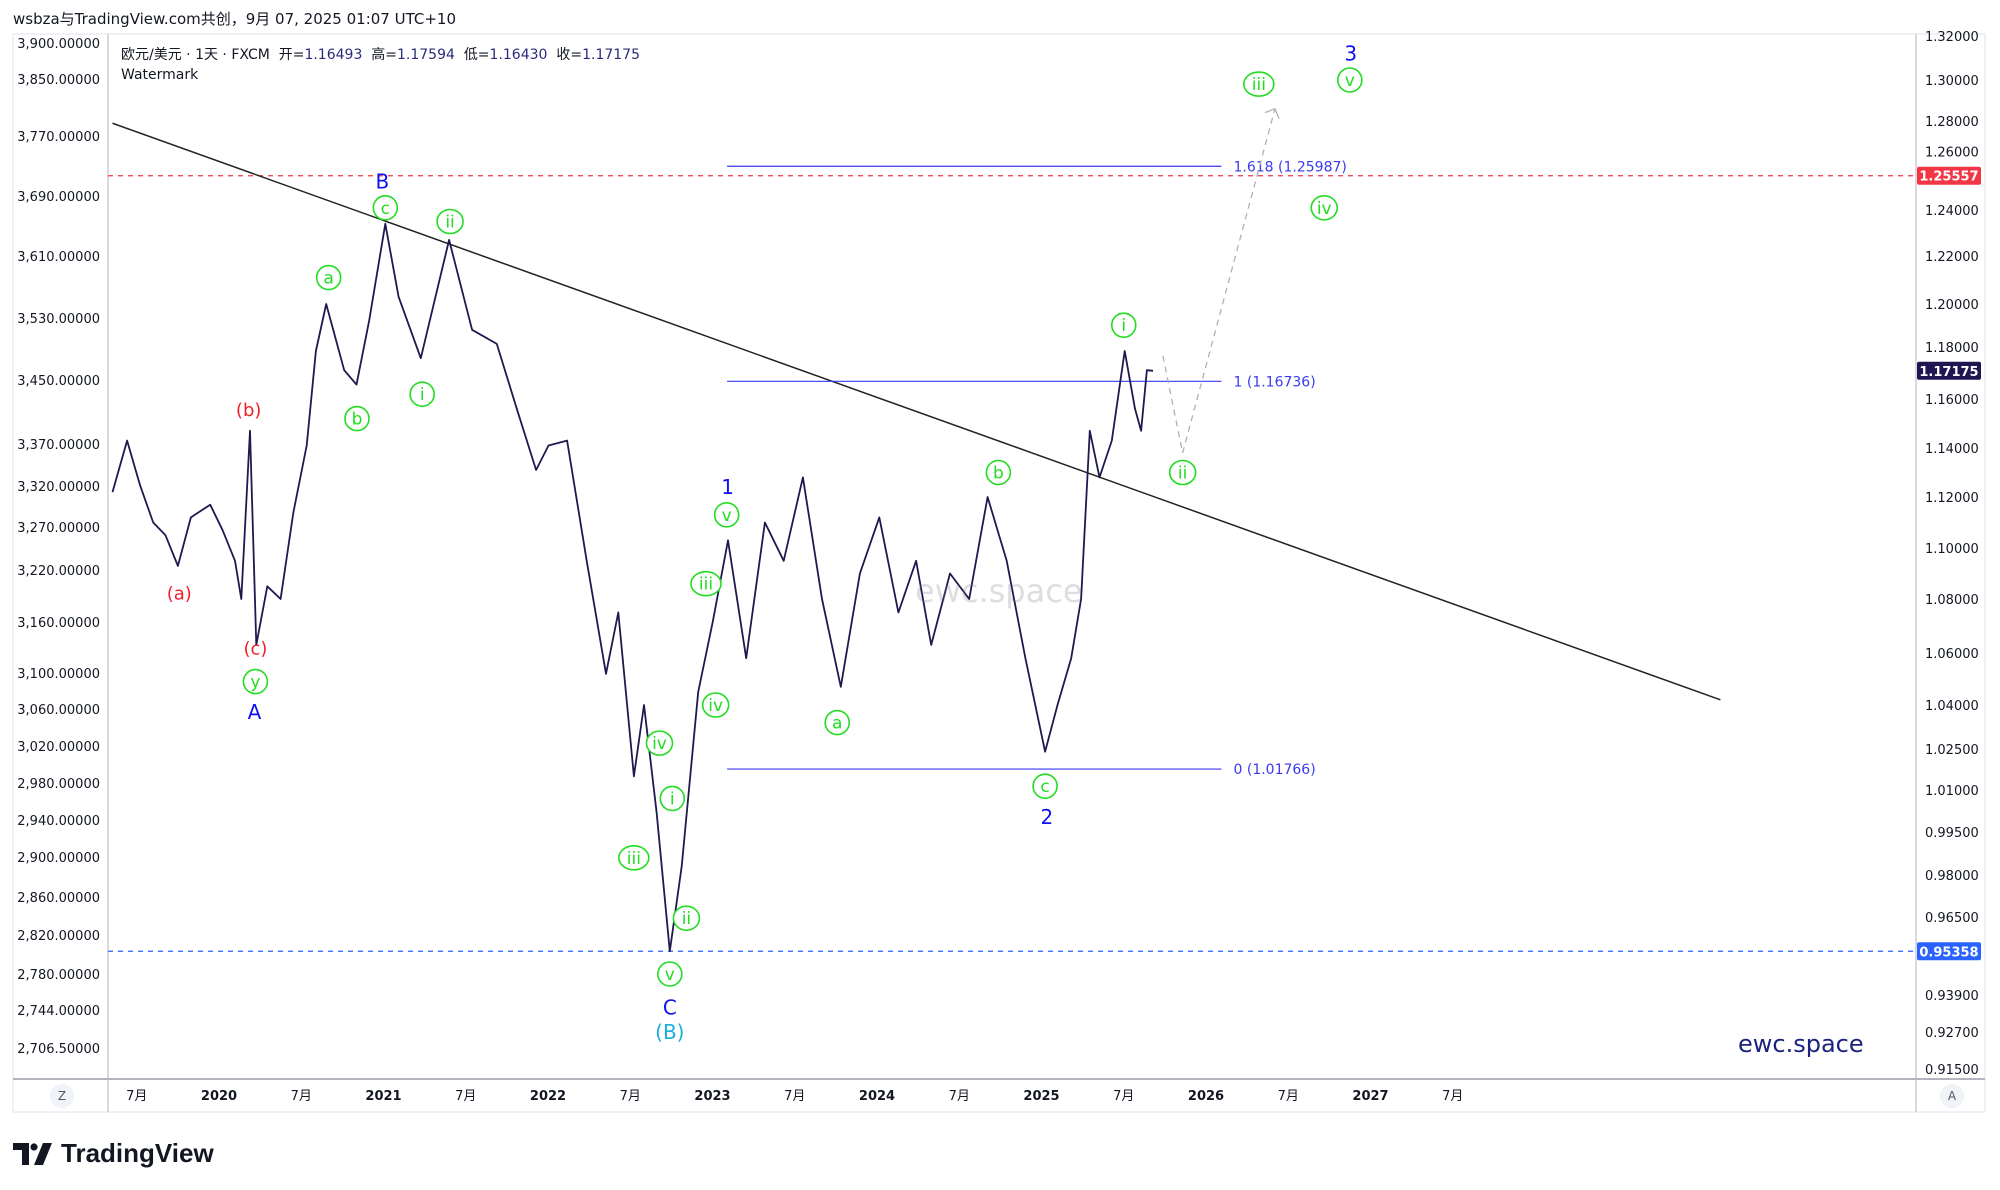 The height and width of the screenshot is (1190, 2000). Describe the element at coordinates (58, 445) in the screenshot. I see `left-axis-tick: 3,370.00000` at that location.